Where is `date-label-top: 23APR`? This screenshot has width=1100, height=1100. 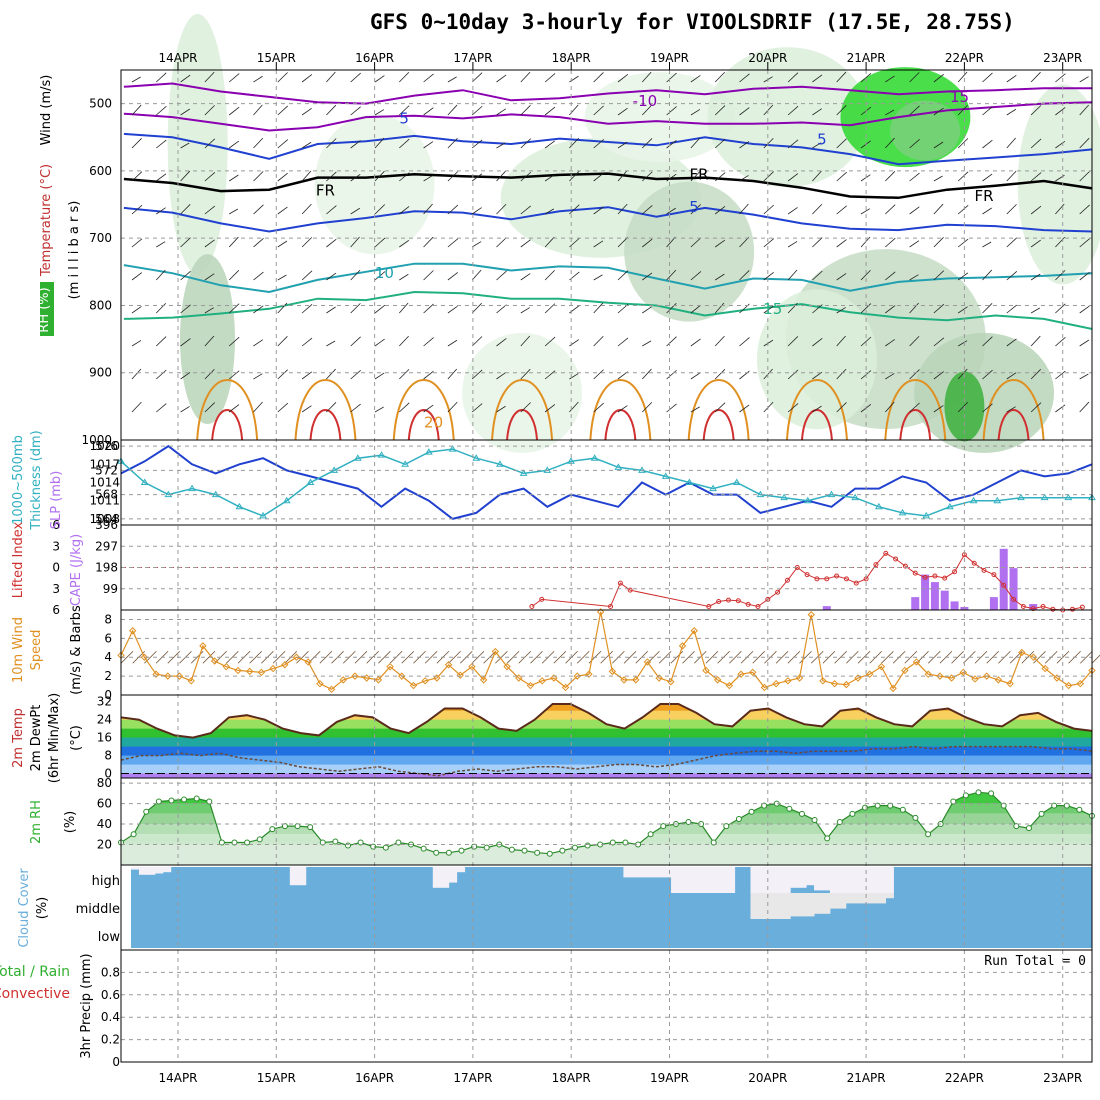
date-label-top: 23APR is located at coordinates (1062, 58).